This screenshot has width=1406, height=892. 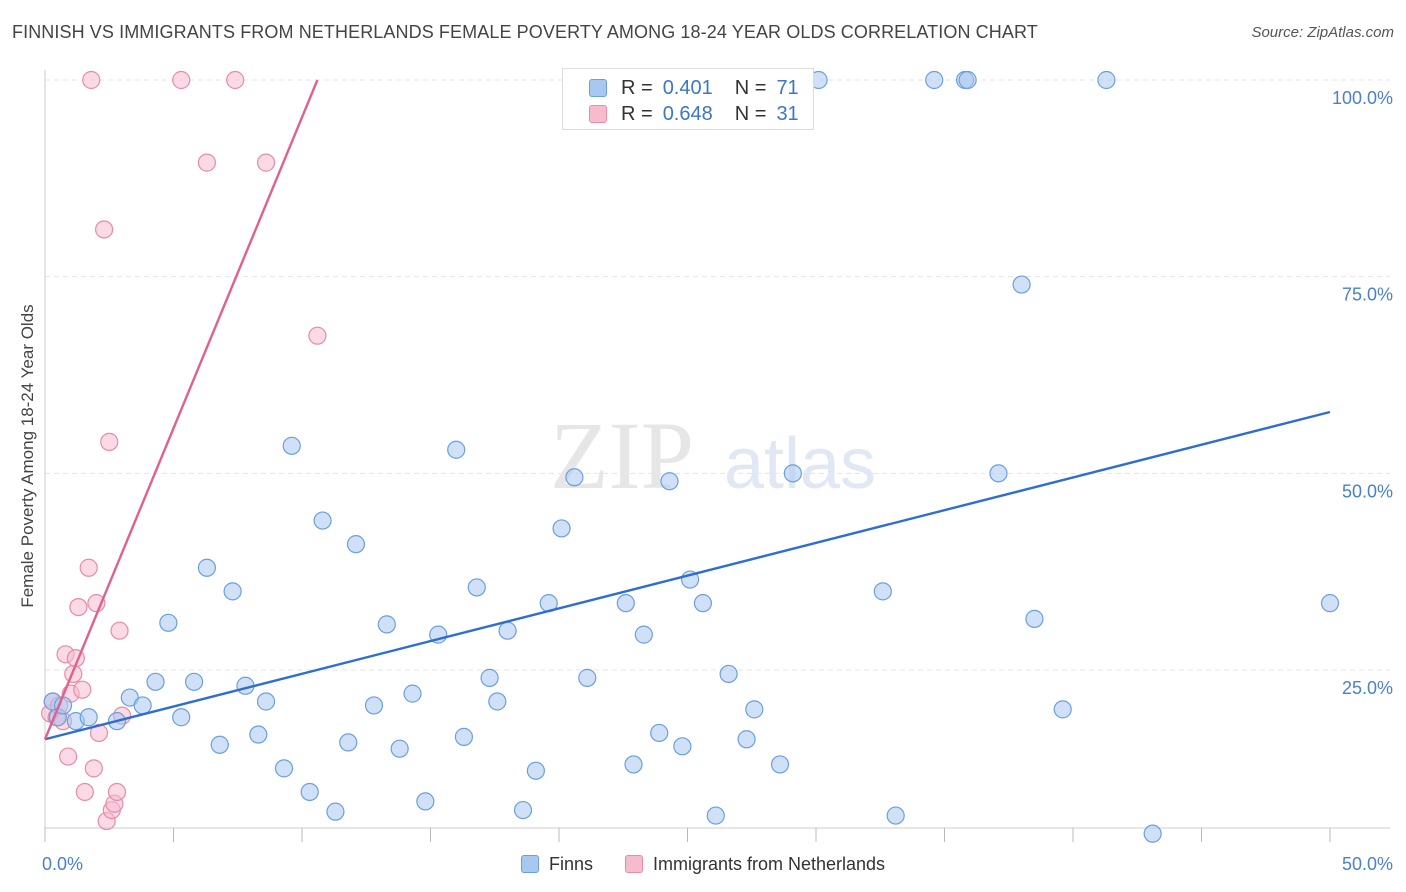 I want to click on source-credit: Source: ZipAtlas.com, so click(x=1322, y=32).